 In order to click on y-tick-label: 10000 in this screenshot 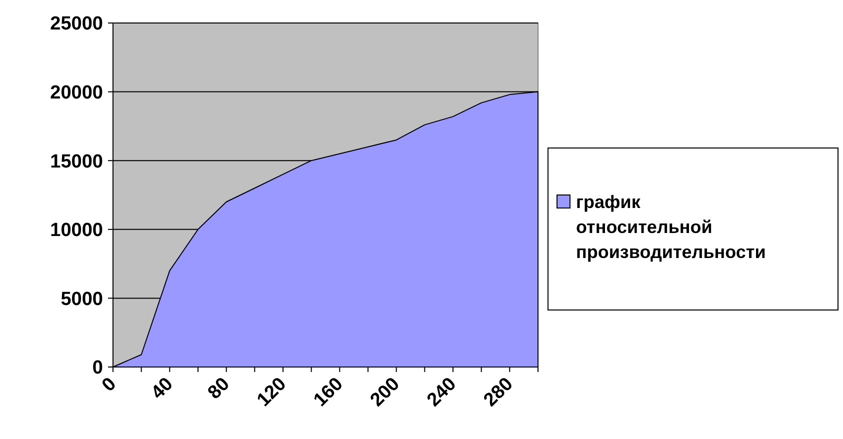, I will do `click(76, 231)`.